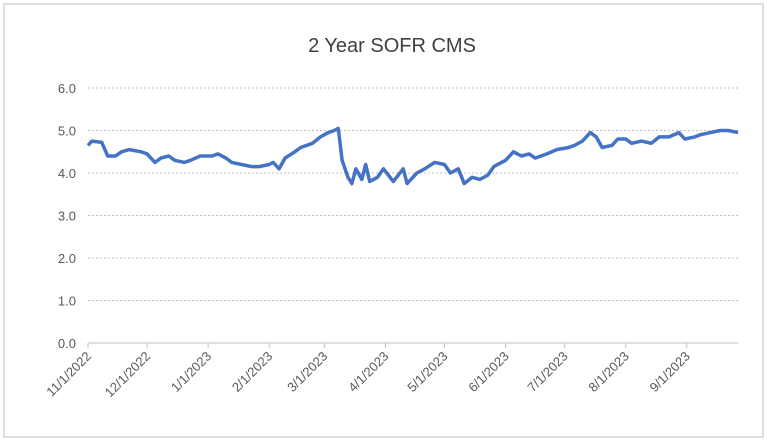 Image resolution: width=767 pixels, height=441 pixels. Describe the element at coordinates (67, 301) in the screenshot. I see `y-tick-label: 1.0` at that location.